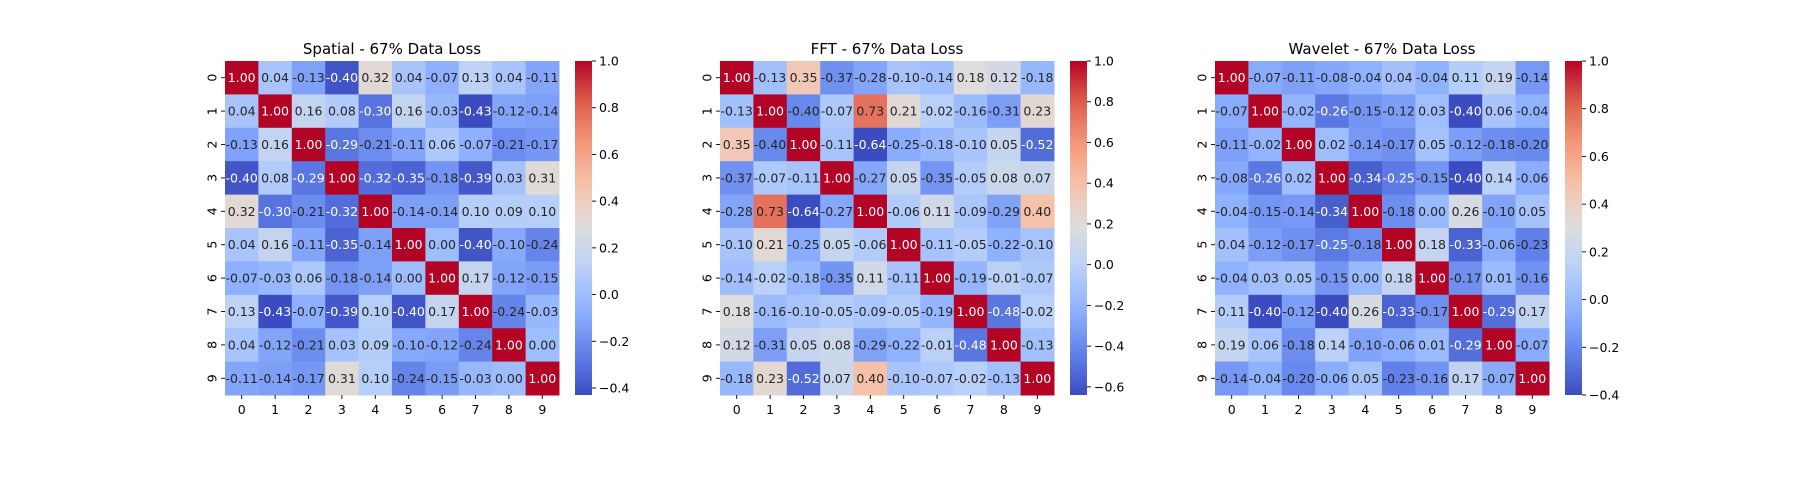  Describe the element at coordinates (1365, 177) in the screenshot. I see `cell-value-label: -0.34` at that location.